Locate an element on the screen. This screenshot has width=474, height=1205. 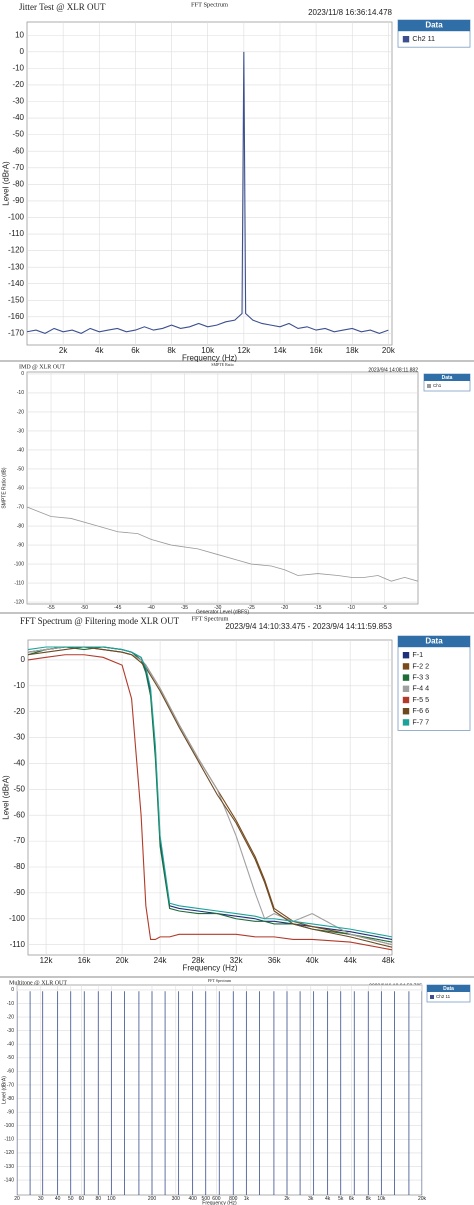
x-tick-label: 20k is located at coordinates (123, 960).